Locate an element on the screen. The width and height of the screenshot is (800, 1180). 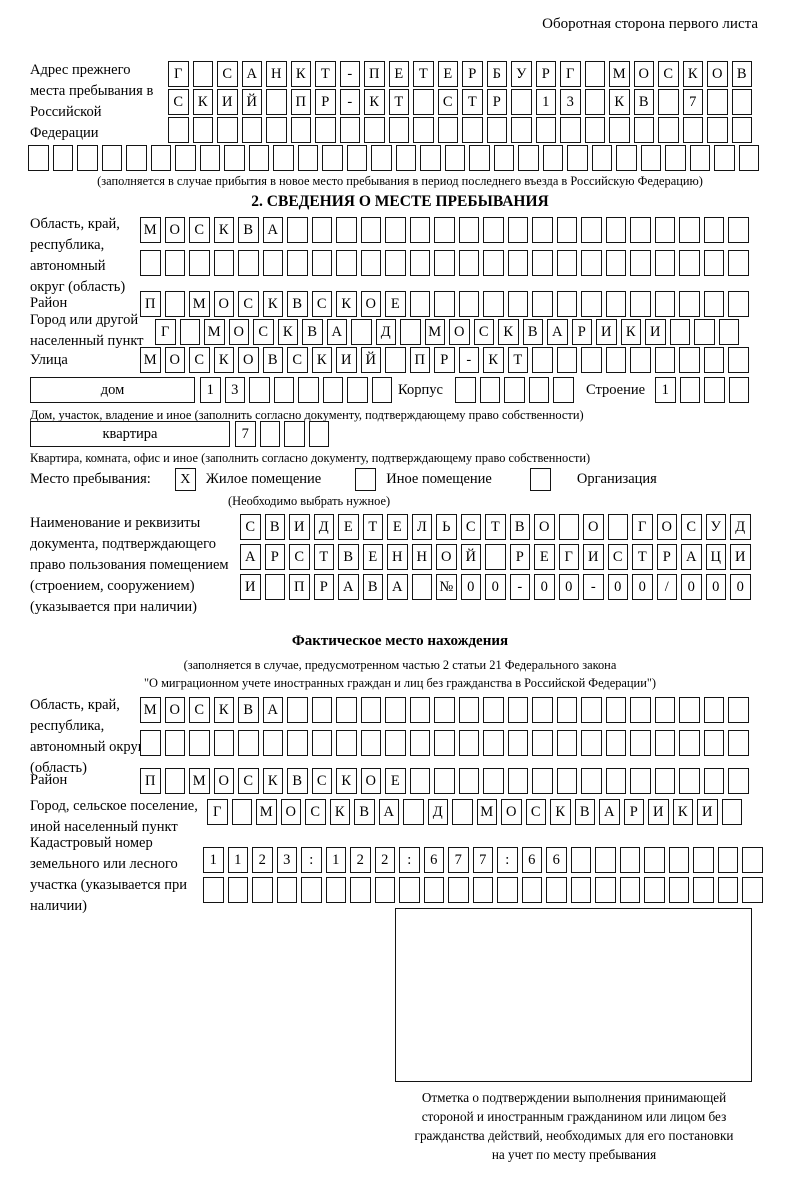
grid-cell: М is located at coordinates (486, 812).